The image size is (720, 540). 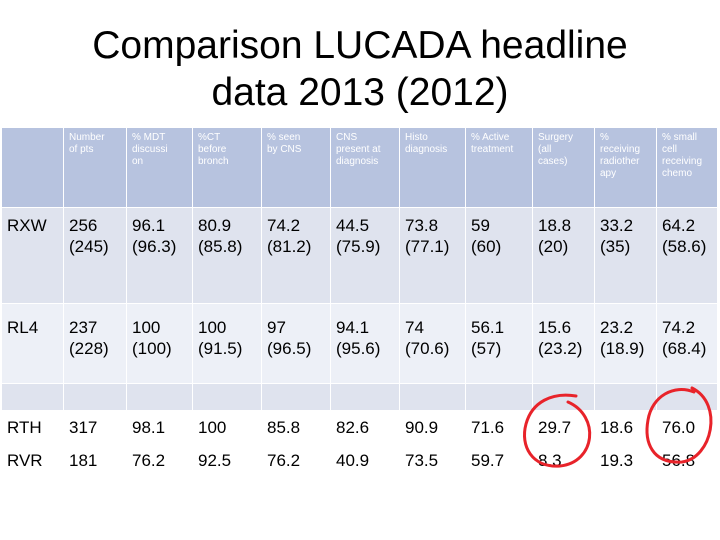 I want to click on header-text-line: discussi, so click(x=150, y=149).